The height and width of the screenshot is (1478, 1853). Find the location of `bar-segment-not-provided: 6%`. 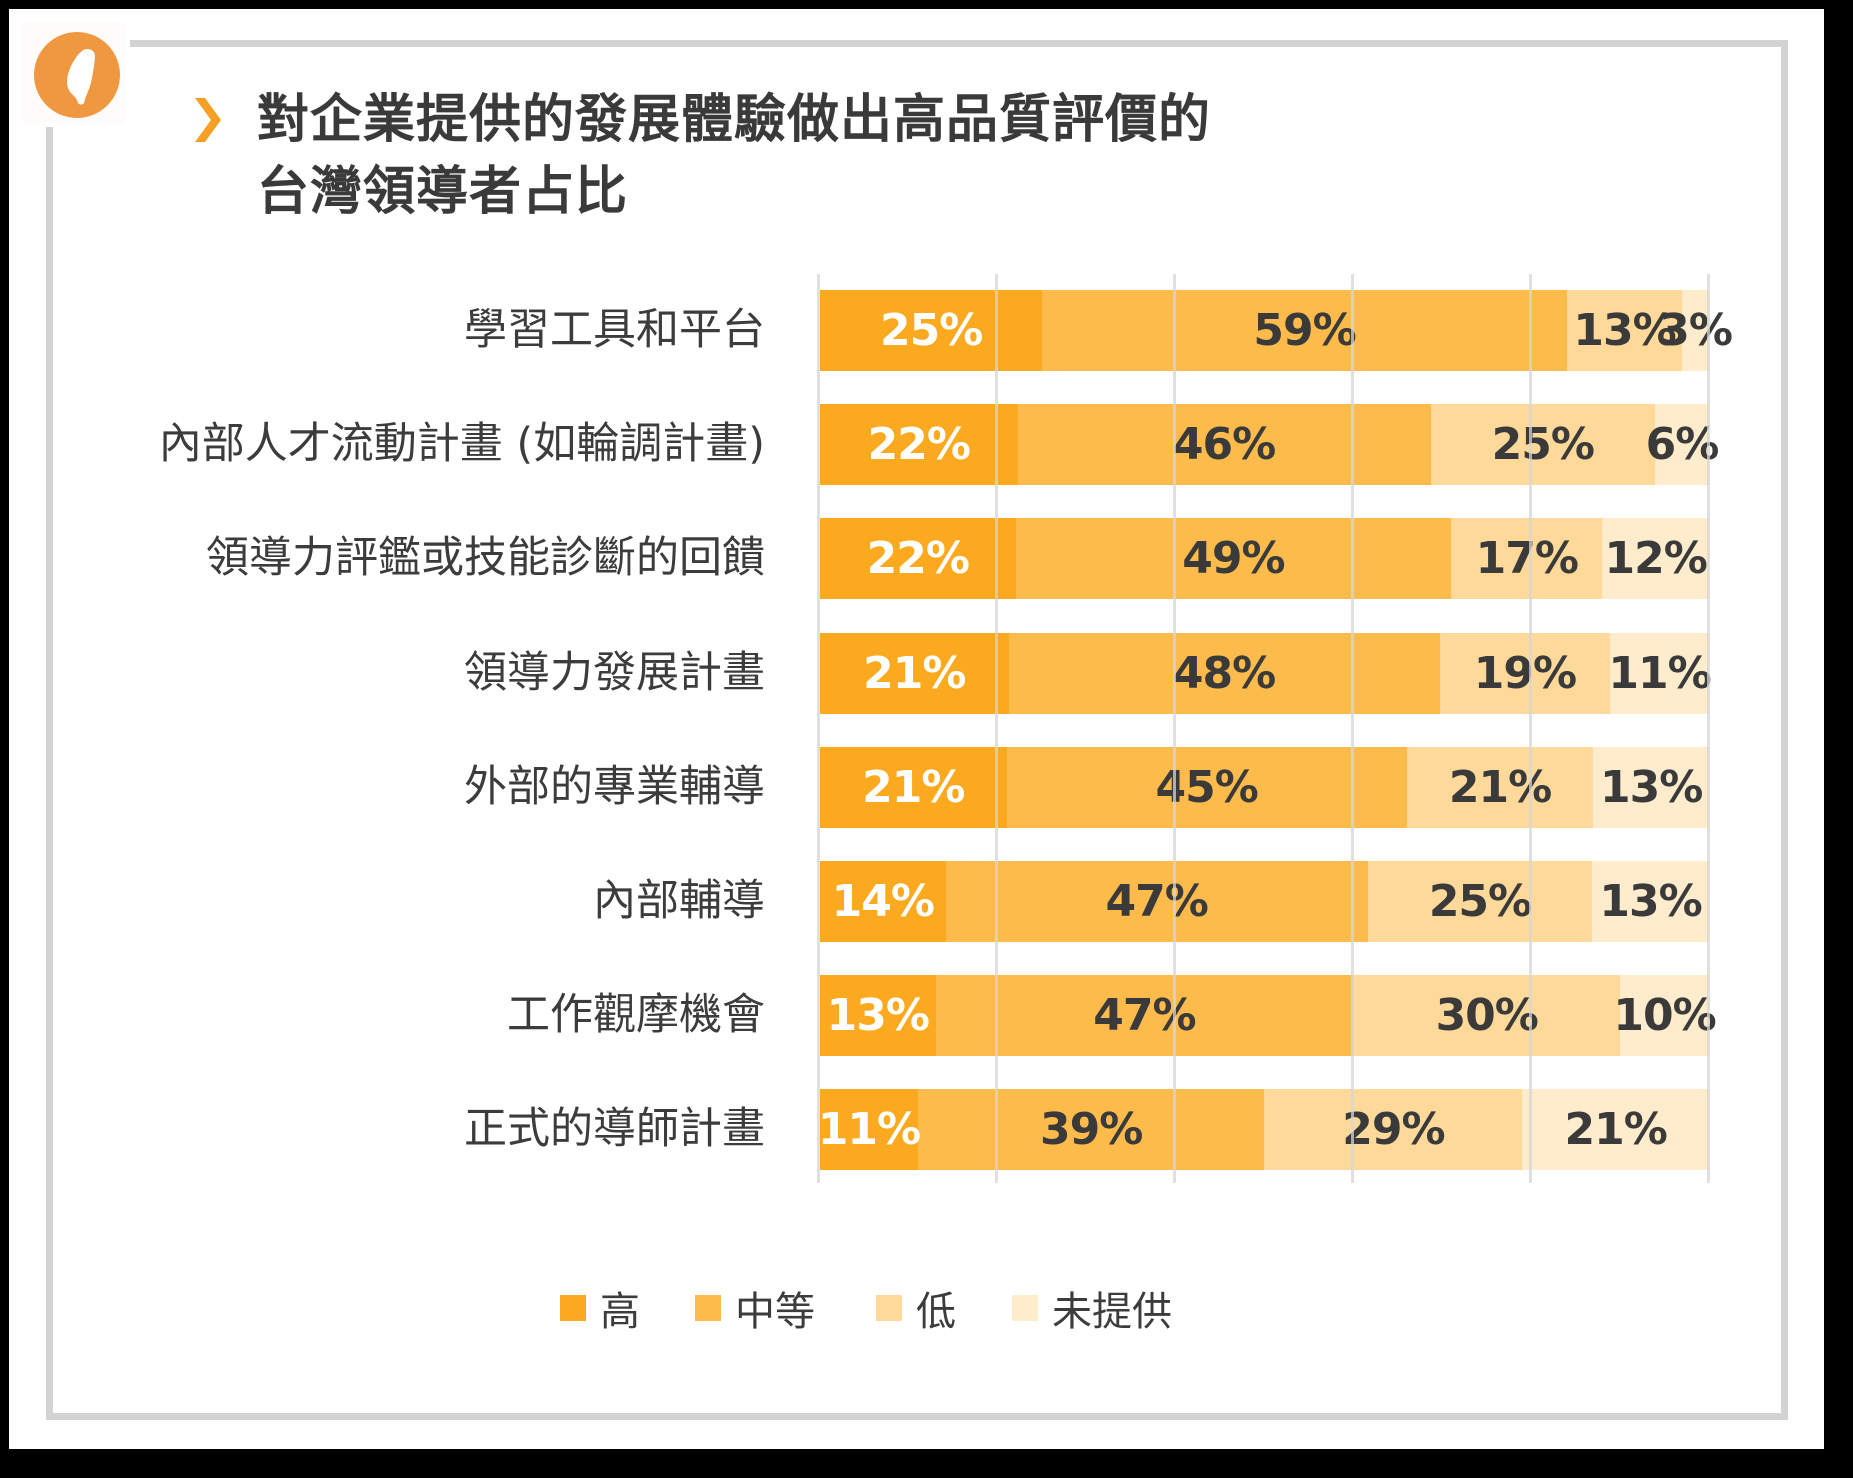

bar-segment-not-provided: 6% is located at coordinates (1682, 444).